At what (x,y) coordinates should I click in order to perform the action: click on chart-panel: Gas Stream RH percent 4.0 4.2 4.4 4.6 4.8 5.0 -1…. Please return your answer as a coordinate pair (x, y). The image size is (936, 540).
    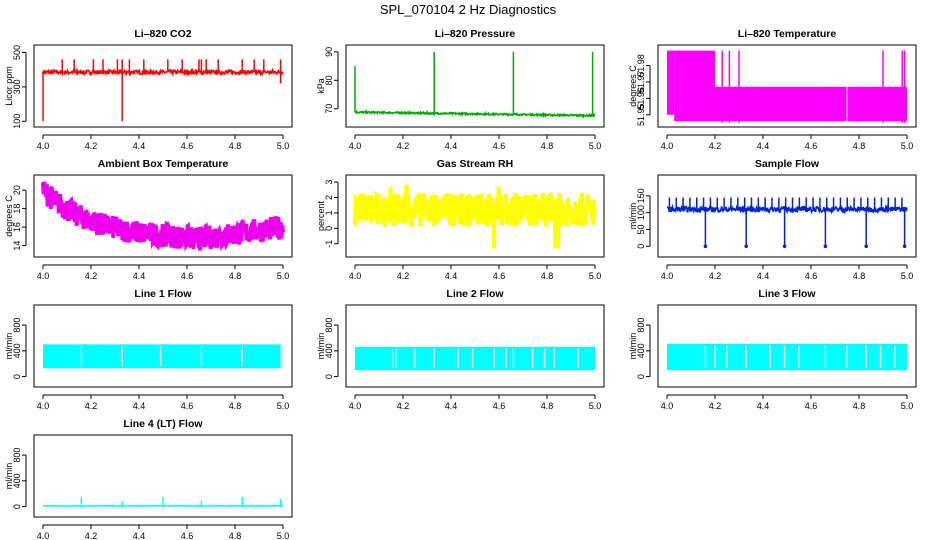
    Looking at the image, I should click on (460, 219).